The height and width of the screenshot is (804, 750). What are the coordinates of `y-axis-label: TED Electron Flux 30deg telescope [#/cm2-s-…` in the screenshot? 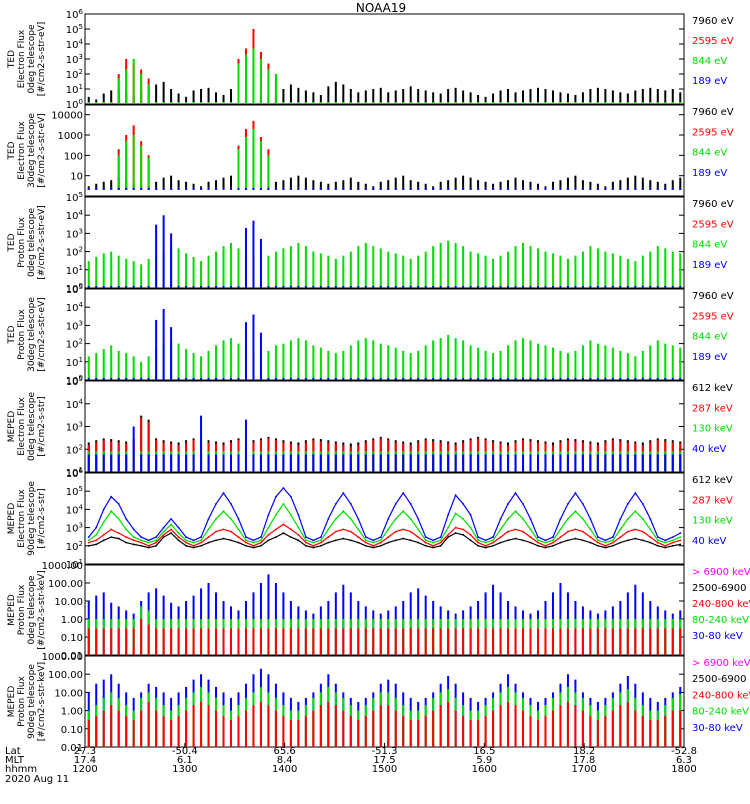 It's located at (27, 150).